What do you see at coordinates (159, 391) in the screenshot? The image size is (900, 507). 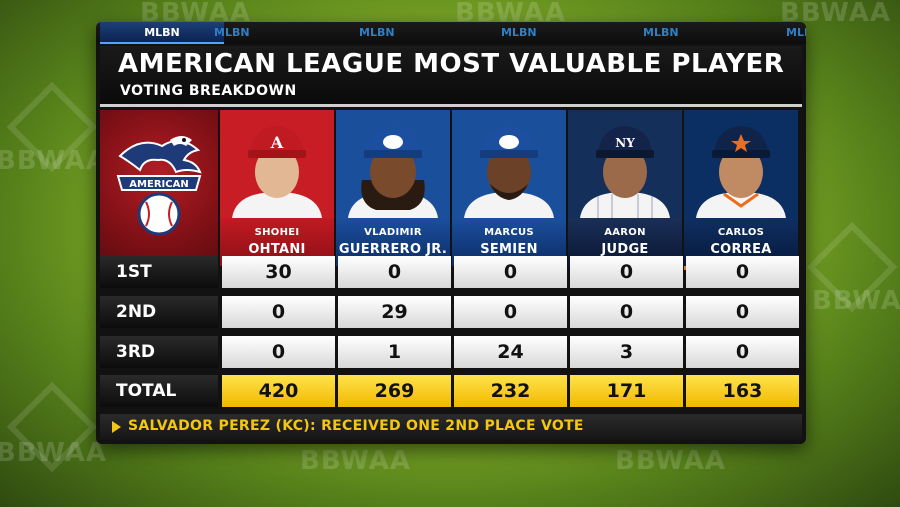 I see `row-label-total: TOTAL` at bounding box center [159, 391].